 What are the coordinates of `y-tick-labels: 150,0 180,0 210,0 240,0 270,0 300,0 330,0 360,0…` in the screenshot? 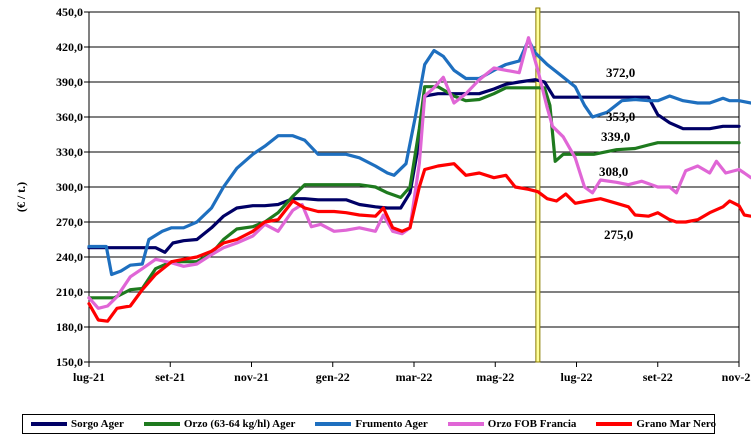 It's located at (69, 187).